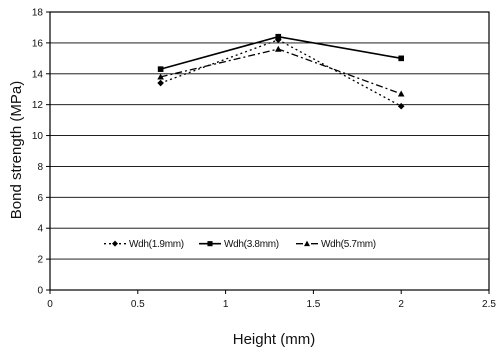 The width and height of the screenshot is (500, 350). What do you see at coordinates (40, 198) in the screenshot?
I see `y-tick-label: 6` at bounding box center [40, 198].